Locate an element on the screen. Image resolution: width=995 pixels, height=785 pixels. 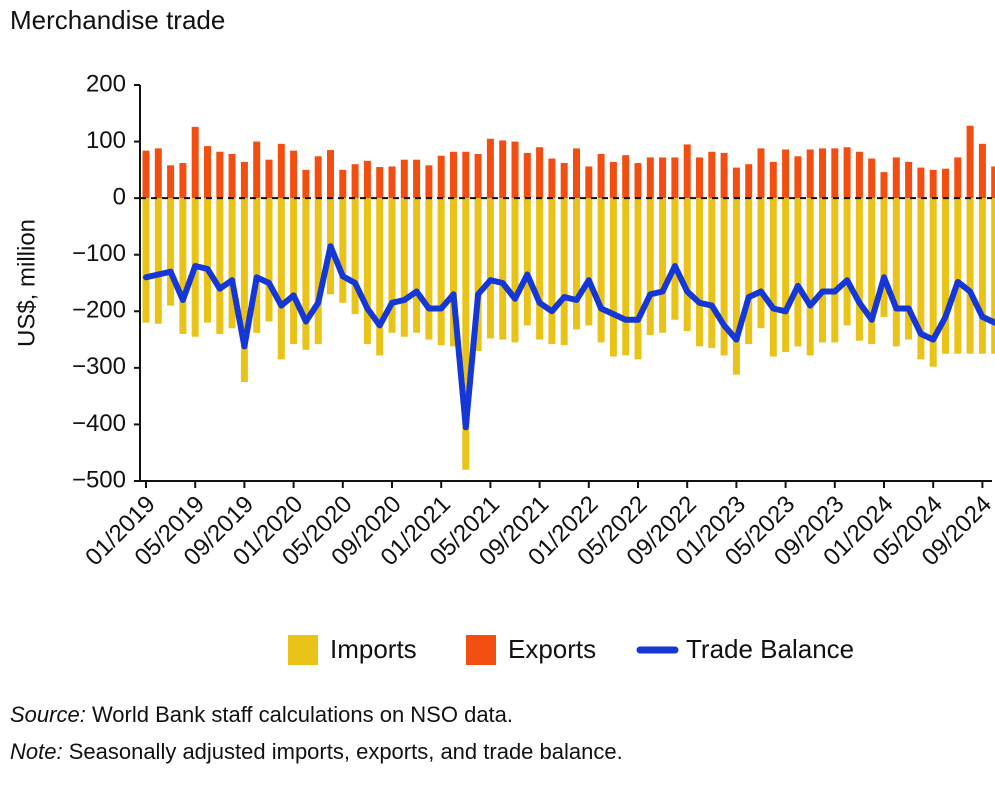
y-tick-label: −500 is located at coordinates (99, 479).